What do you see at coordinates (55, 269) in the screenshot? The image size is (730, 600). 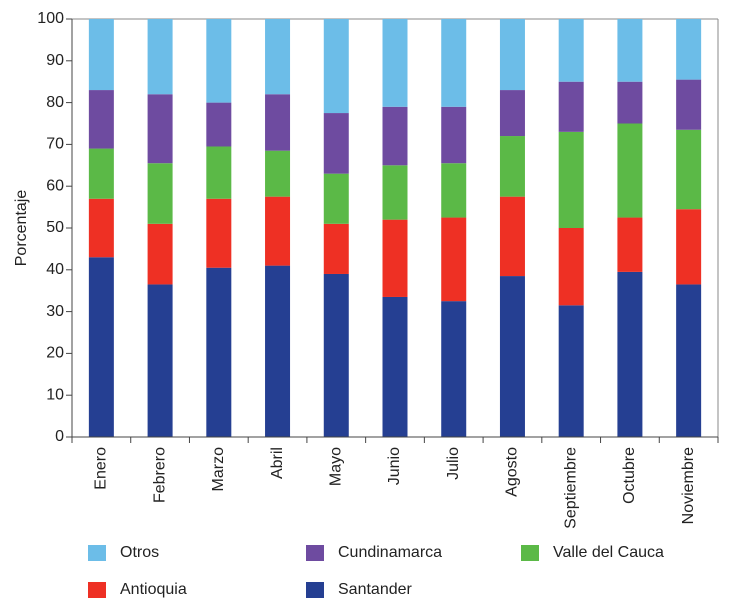 I see `y-tick-label: 40` at bounding box center [55, 269].